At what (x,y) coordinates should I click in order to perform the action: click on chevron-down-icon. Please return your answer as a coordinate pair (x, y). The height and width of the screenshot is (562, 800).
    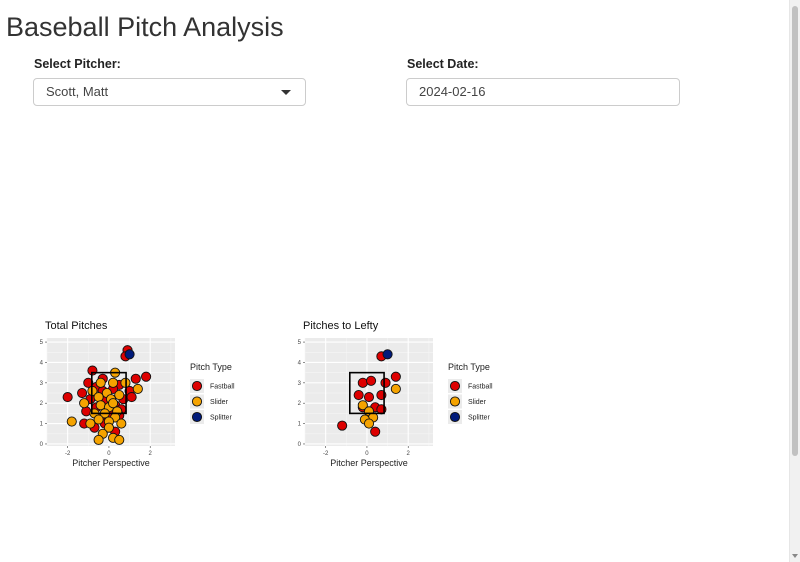
    Looking at the image, I should click on (286, 92).